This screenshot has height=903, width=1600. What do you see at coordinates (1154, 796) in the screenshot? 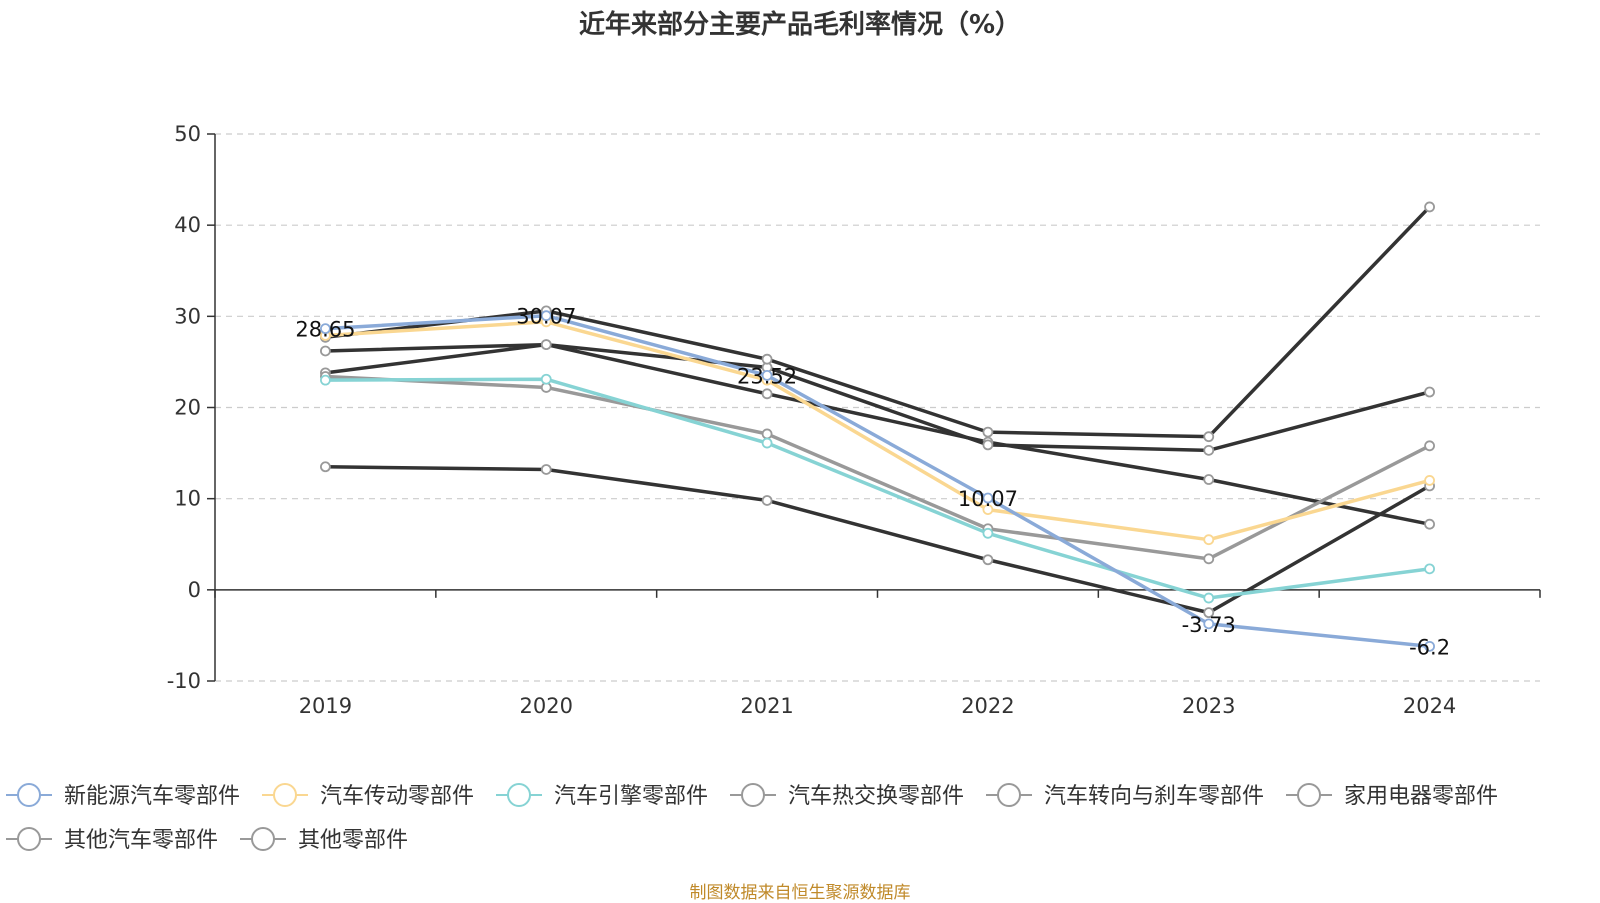
I see `legend-label: 汽车转向与刹车零部件` at bounding box center [1154, 796].